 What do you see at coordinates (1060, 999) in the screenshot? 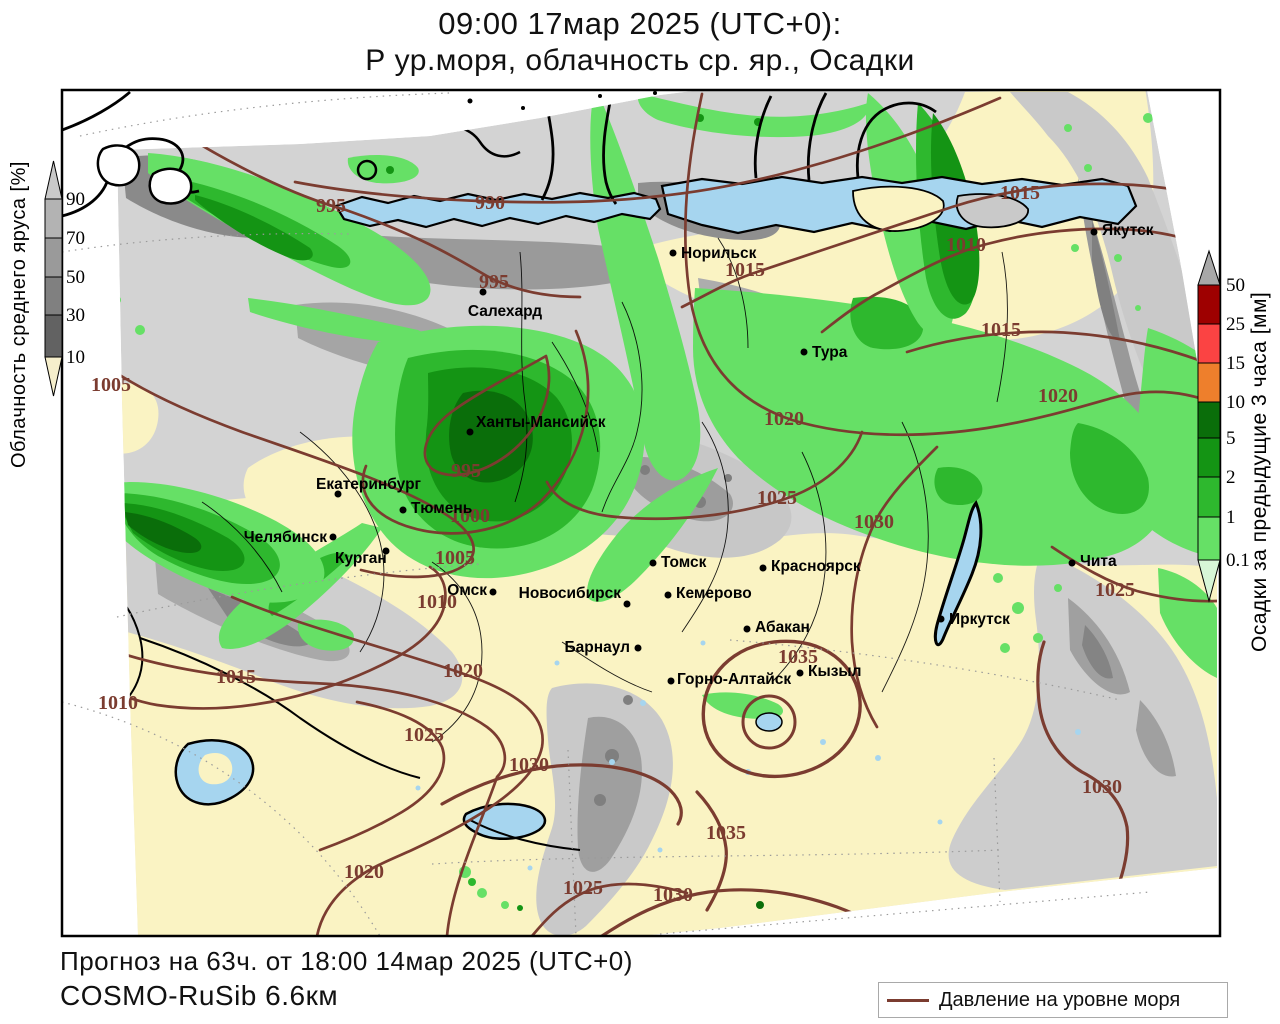
I see `pressure-line-label: Давление на уровне моря` at bounding box center [1060, 999].